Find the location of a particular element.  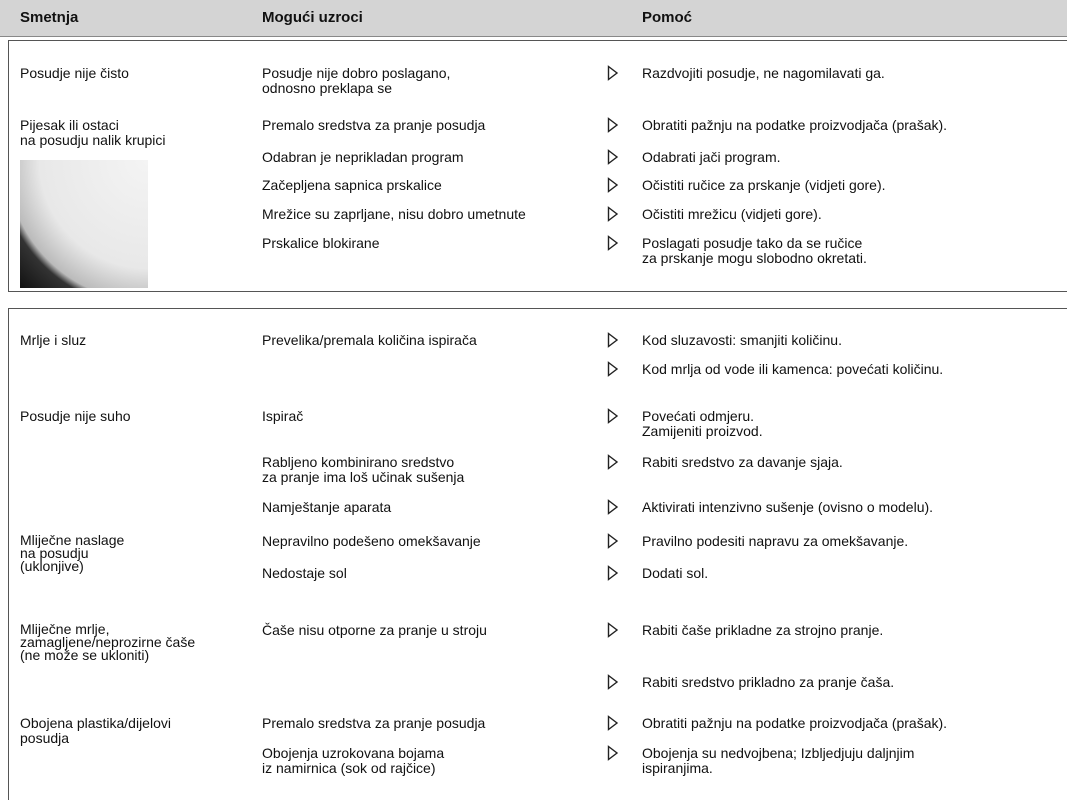

header-bar: Smetnja Mogući uzroci Pomoć is located at coordinates (533, 18).